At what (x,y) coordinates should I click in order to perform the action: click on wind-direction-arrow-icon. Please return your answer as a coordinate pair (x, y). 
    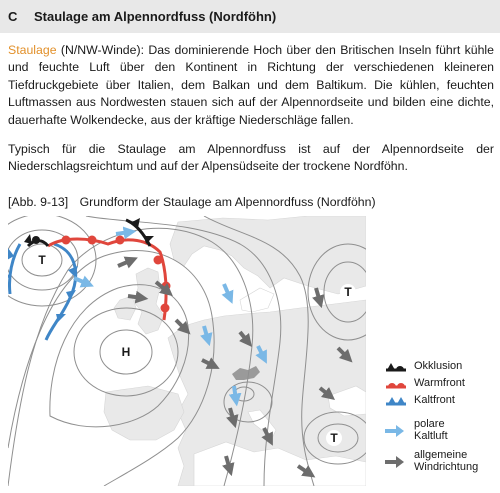
    Looking at the image, I should click on (394, 462).